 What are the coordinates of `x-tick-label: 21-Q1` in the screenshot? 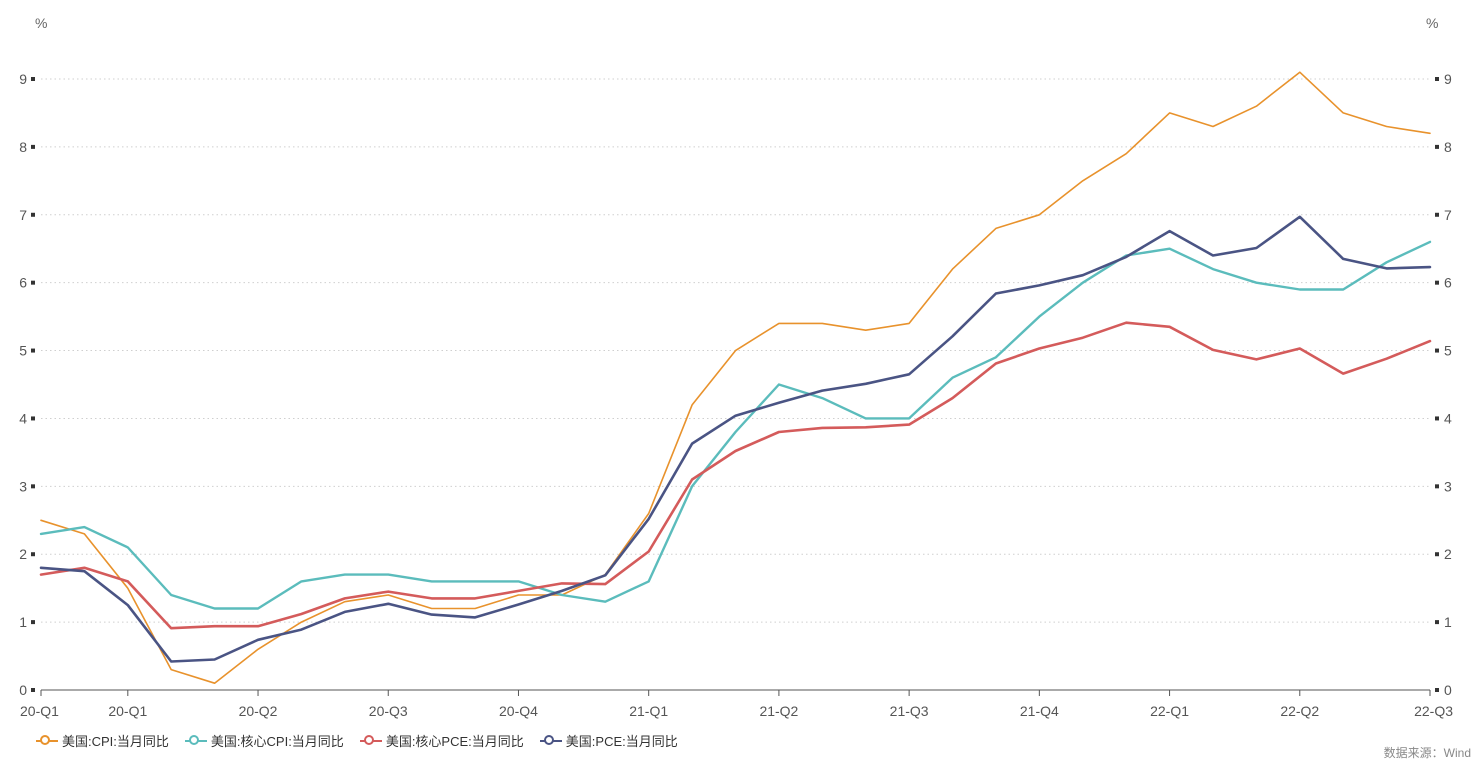 It's located at (648, 711).